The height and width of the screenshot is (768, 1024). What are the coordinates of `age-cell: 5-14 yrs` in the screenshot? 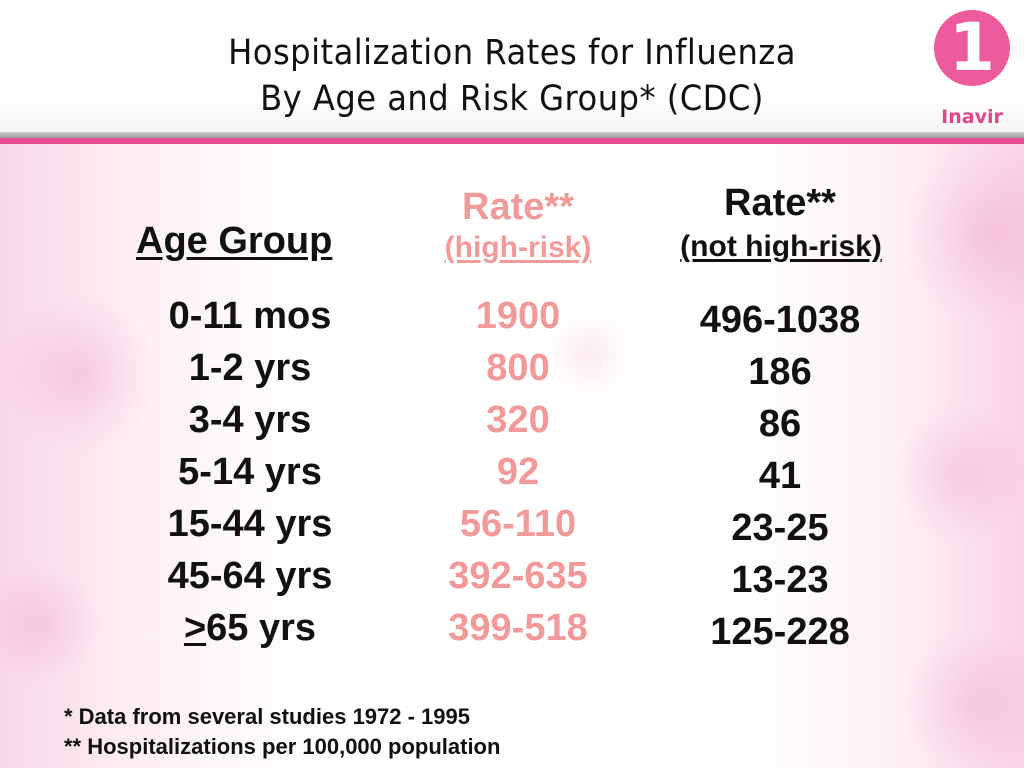 It's located at (250, 472).